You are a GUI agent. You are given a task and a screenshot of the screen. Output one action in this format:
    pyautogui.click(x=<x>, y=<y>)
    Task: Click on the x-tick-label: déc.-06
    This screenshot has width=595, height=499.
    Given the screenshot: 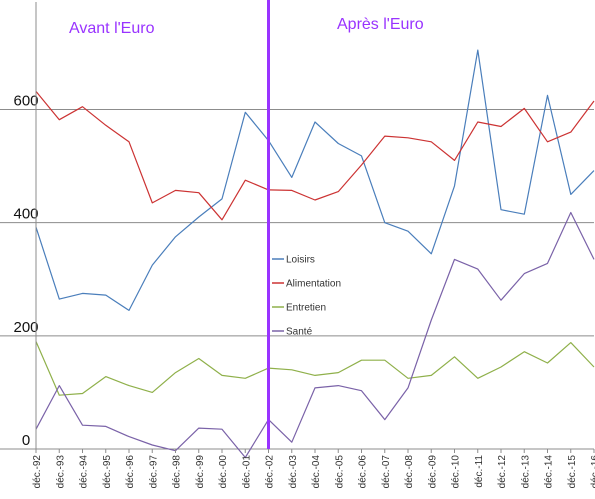 What is the action you would take?
    pyautogui.click(x=363, y=472)
    